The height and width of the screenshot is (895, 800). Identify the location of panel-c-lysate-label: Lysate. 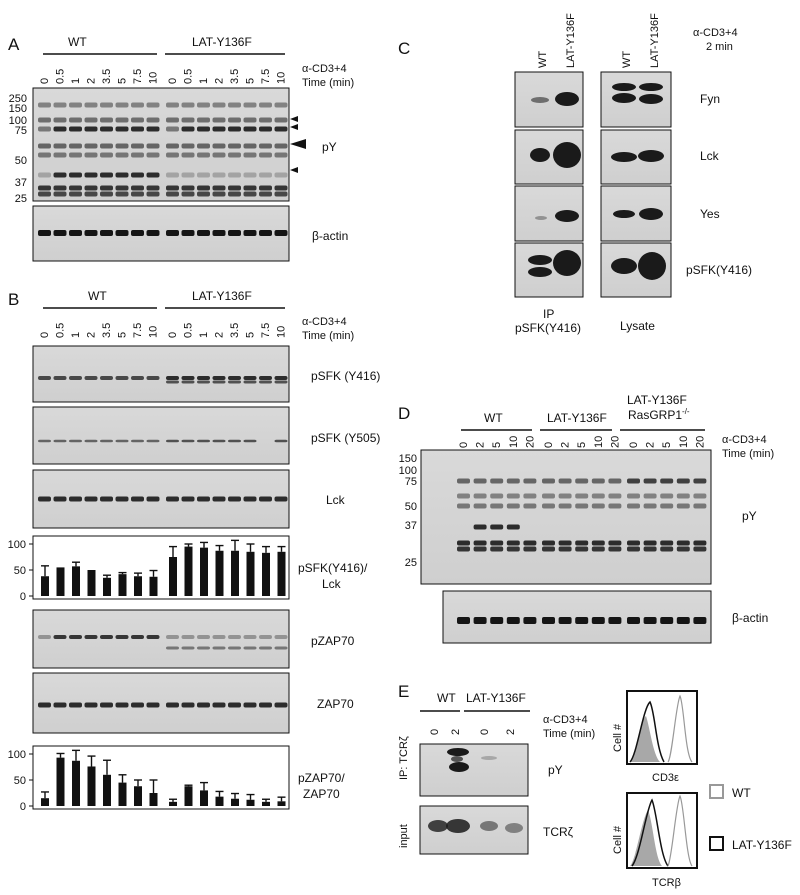
(637, 326).